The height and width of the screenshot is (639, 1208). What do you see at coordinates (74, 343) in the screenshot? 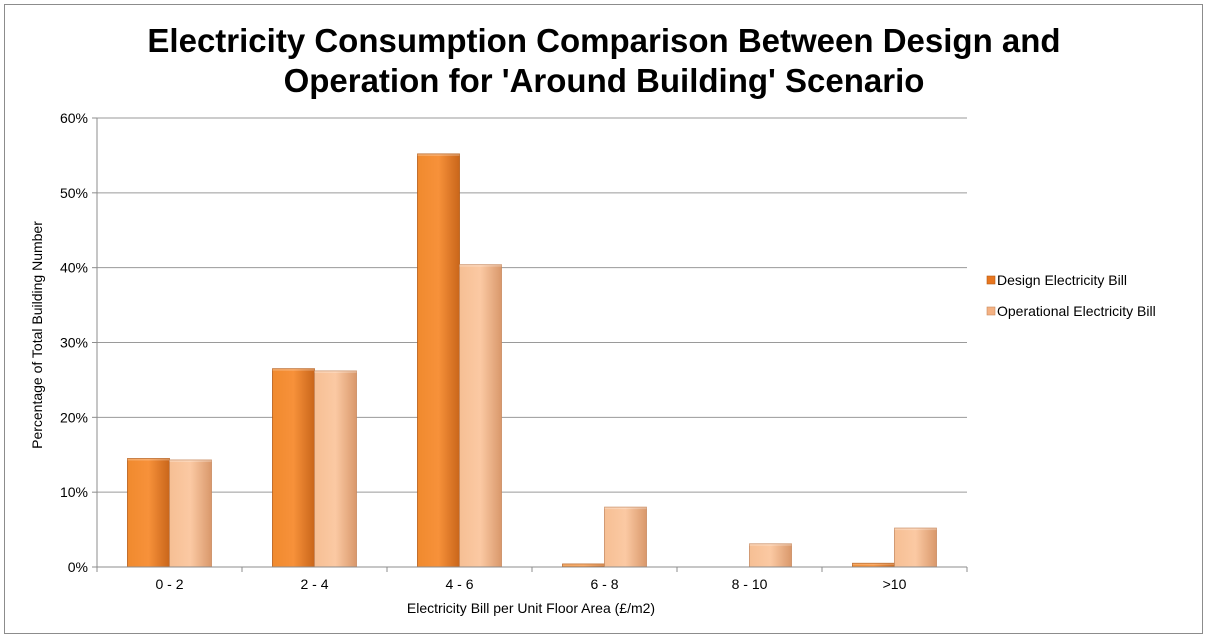
I see `y-tick-label: 30%` at bounding box center [74, 343].